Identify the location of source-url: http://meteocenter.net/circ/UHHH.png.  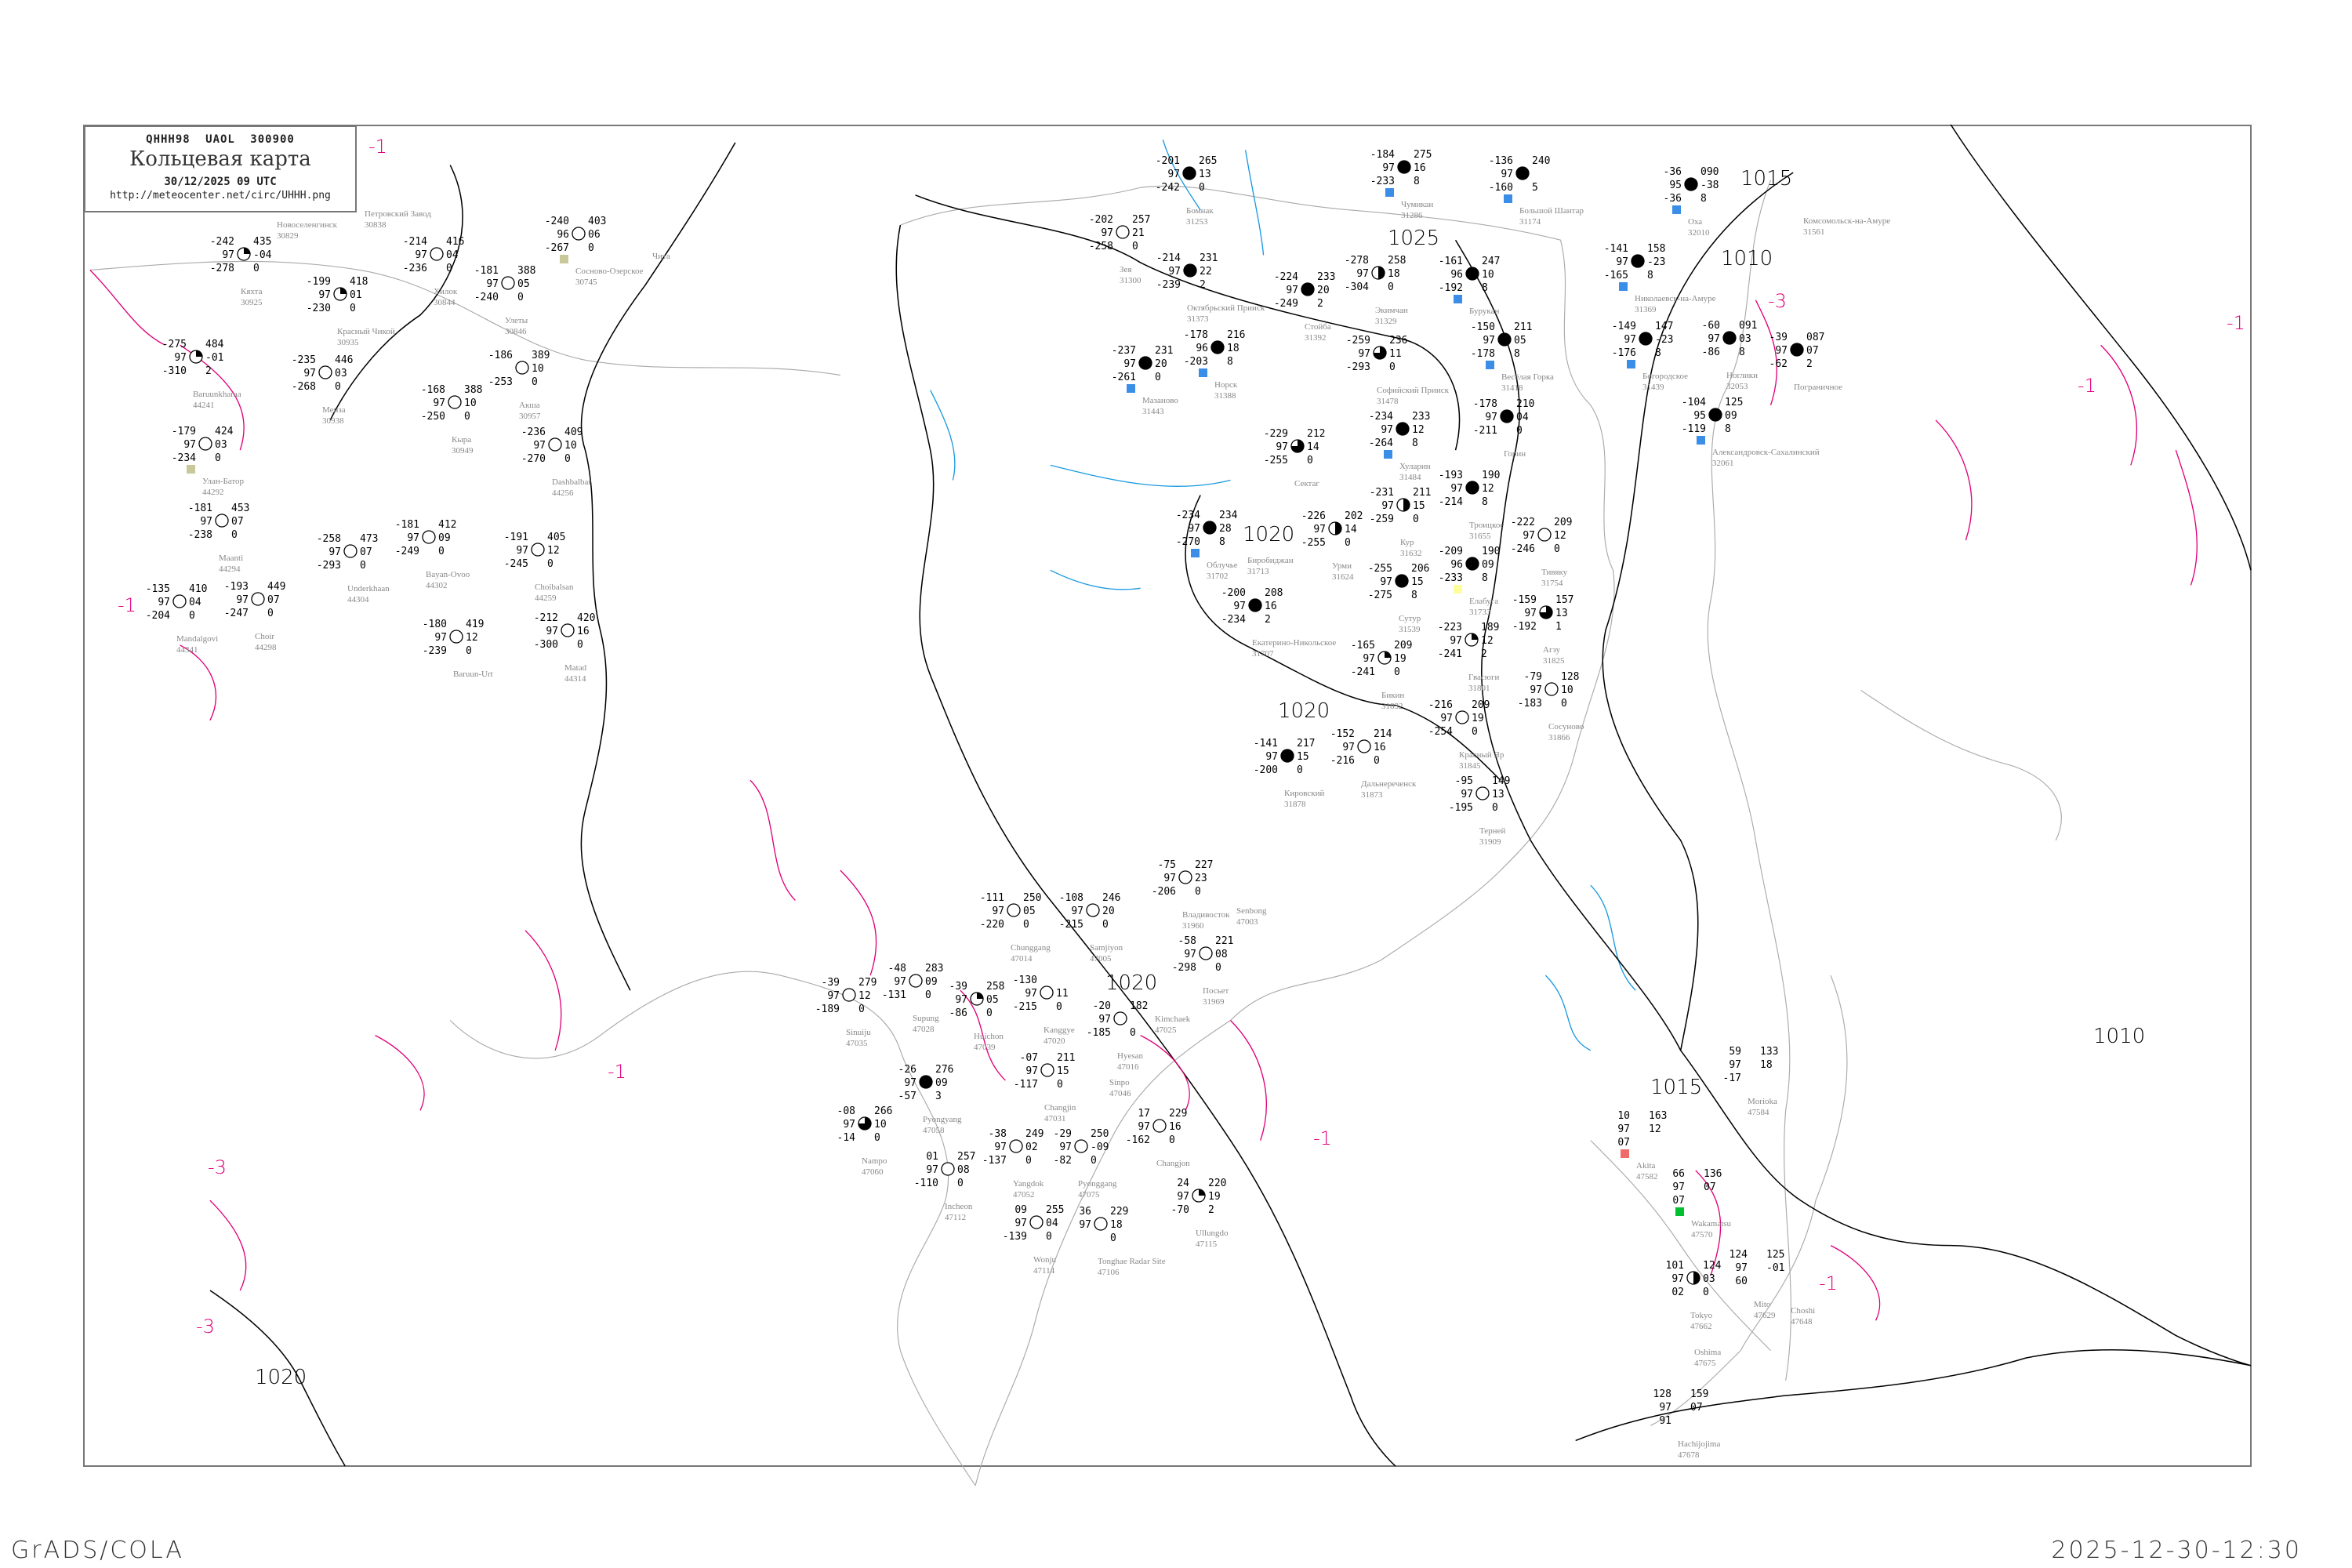
(220, 195).